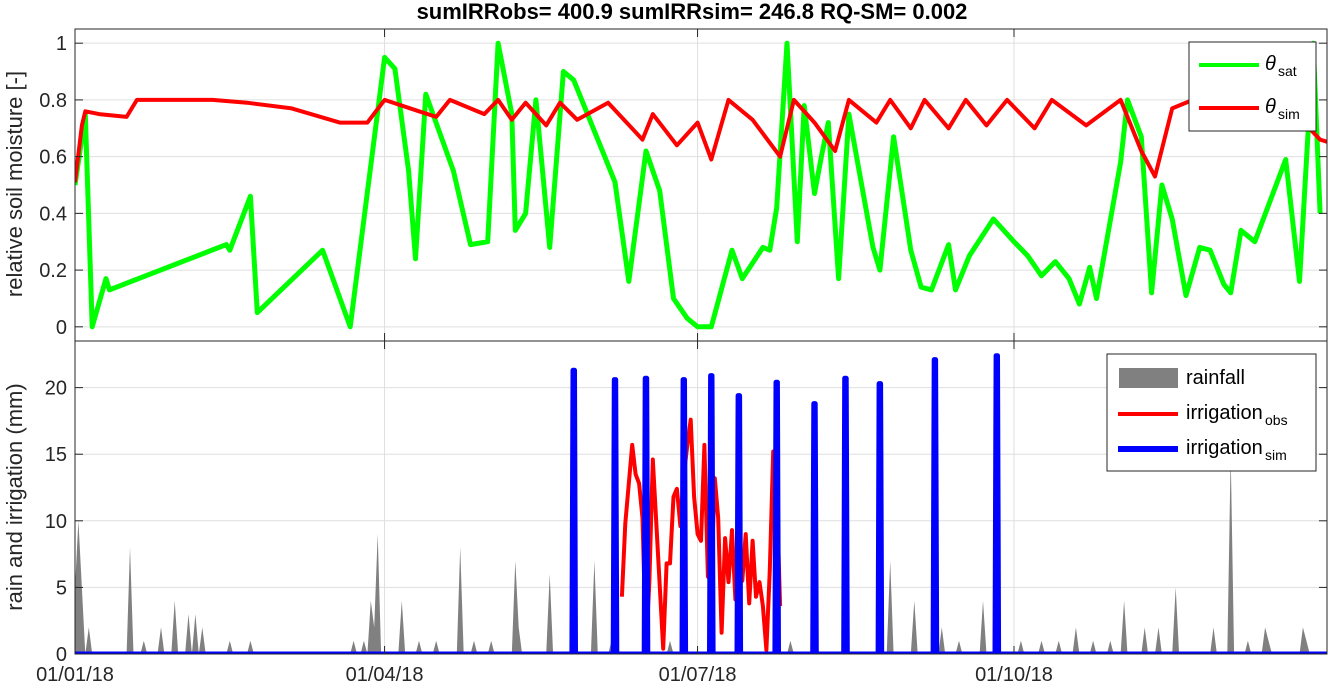  I want to click on top-y-tick-label: 0.8, so click(53, 101).